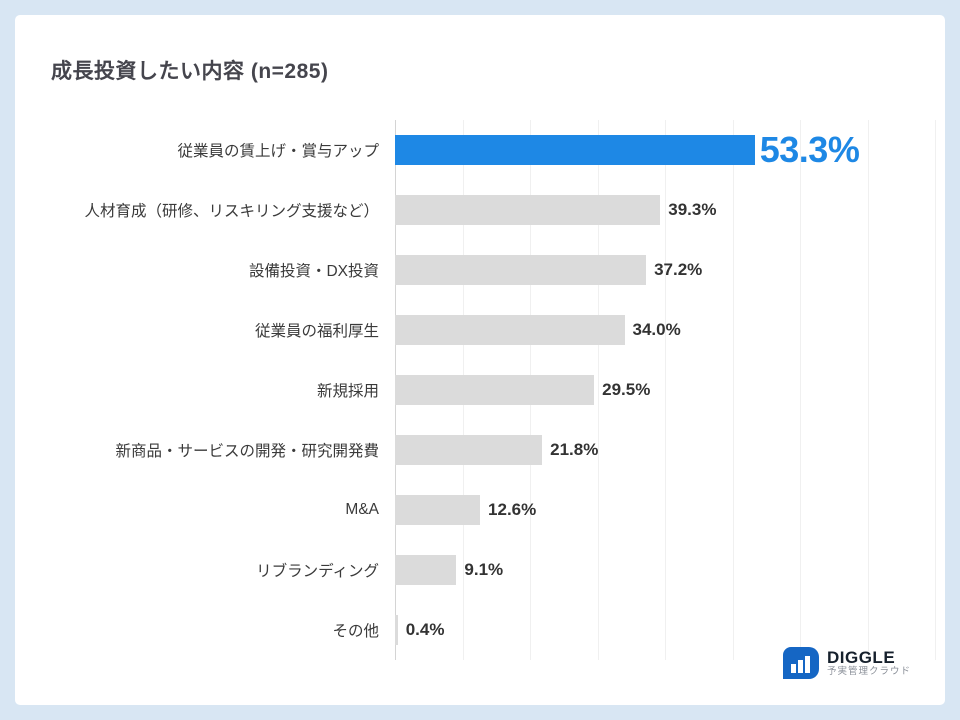 The image size is (960, 720). What do you see at coordinates (313, 271) in the screenshot?
I see `category-label: 設備投資・DX投資` at bounding box center [313, 271].